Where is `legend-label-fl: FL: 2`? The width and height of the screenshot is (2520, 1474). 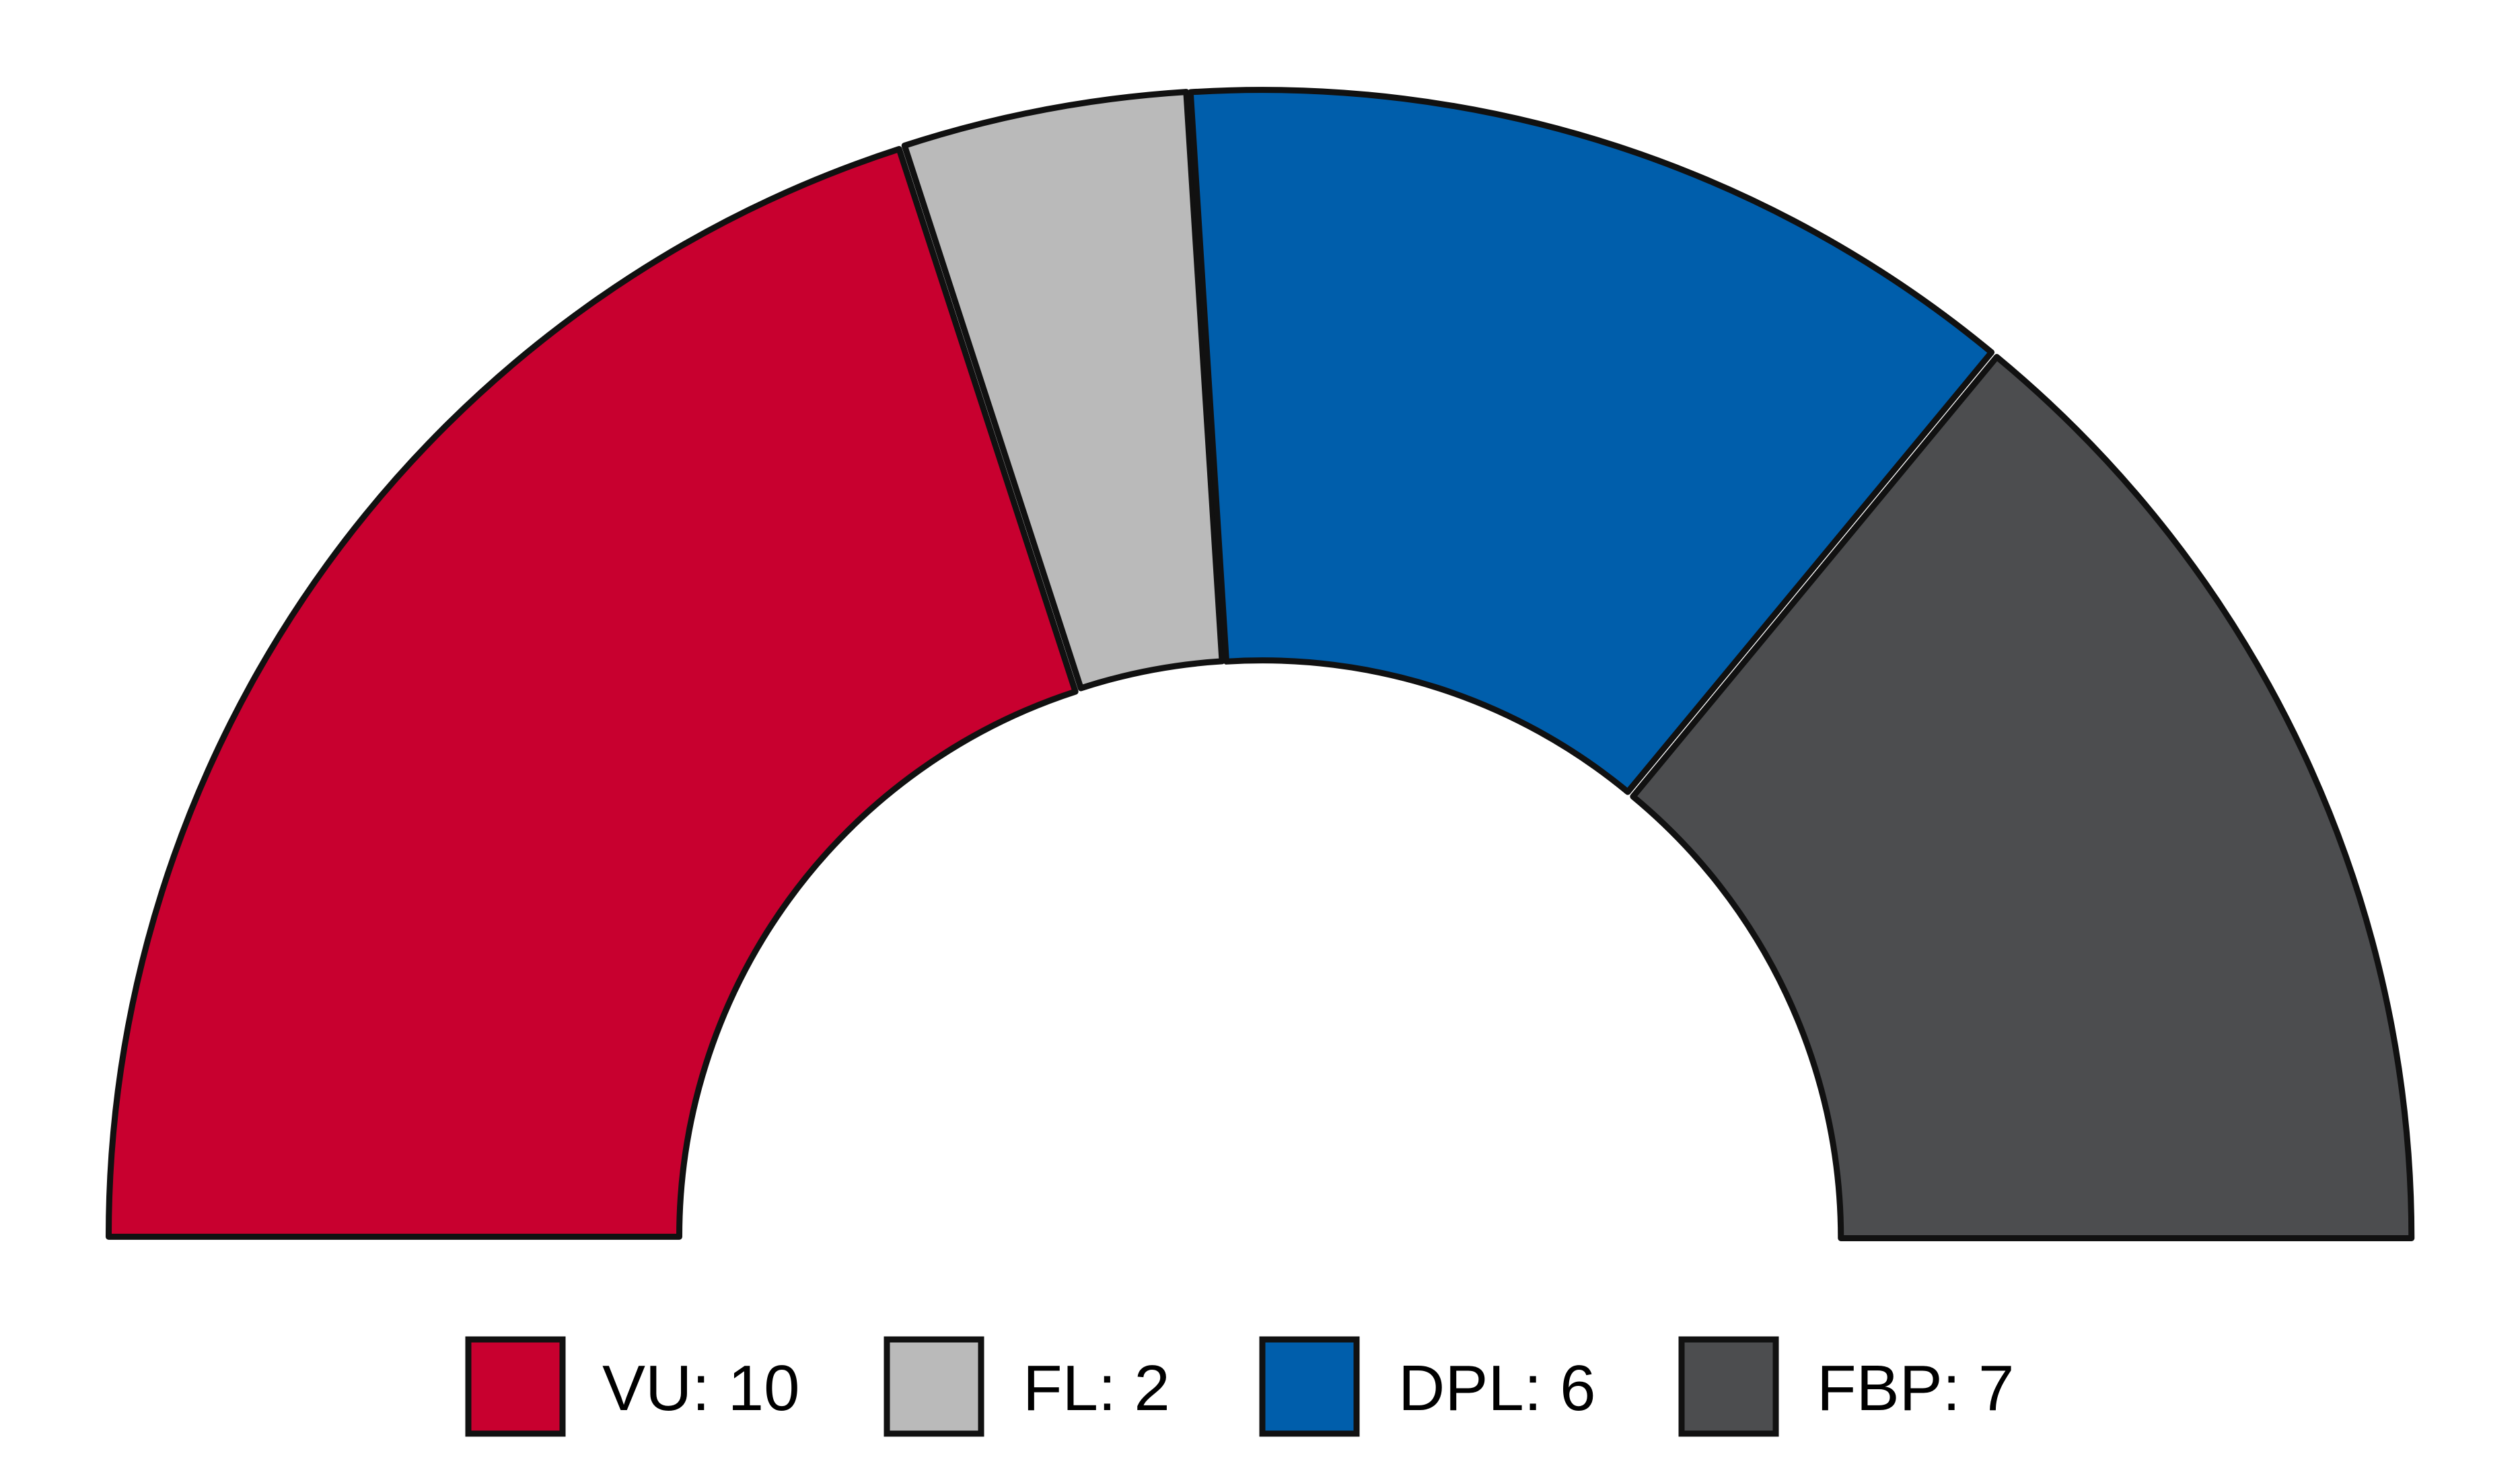
legend-label-fl: FL: 2 is located at coordinates (1096, 1388).